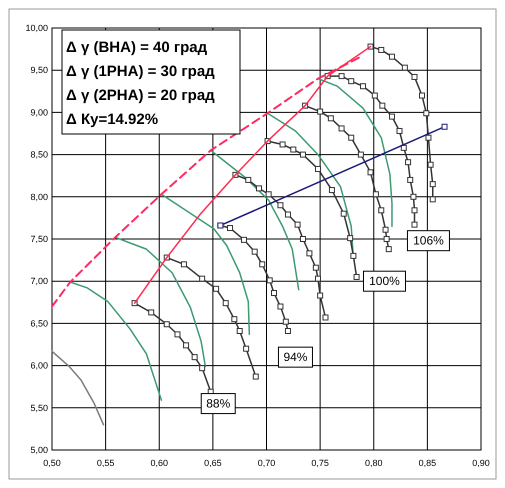  Describe the element at coordinates (481, 463) in the screenshot. I see `x-tick-label: 0,90` at that location.